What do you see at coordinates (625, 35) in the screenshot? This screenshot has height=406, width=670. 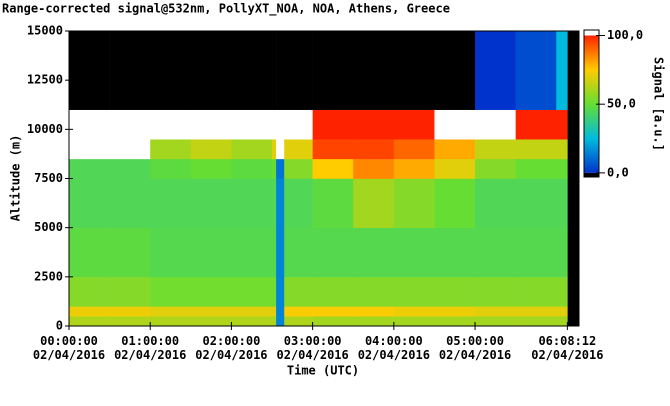 I see `colorbar-tick-label: 100,0` at bounding box center [625, 35].